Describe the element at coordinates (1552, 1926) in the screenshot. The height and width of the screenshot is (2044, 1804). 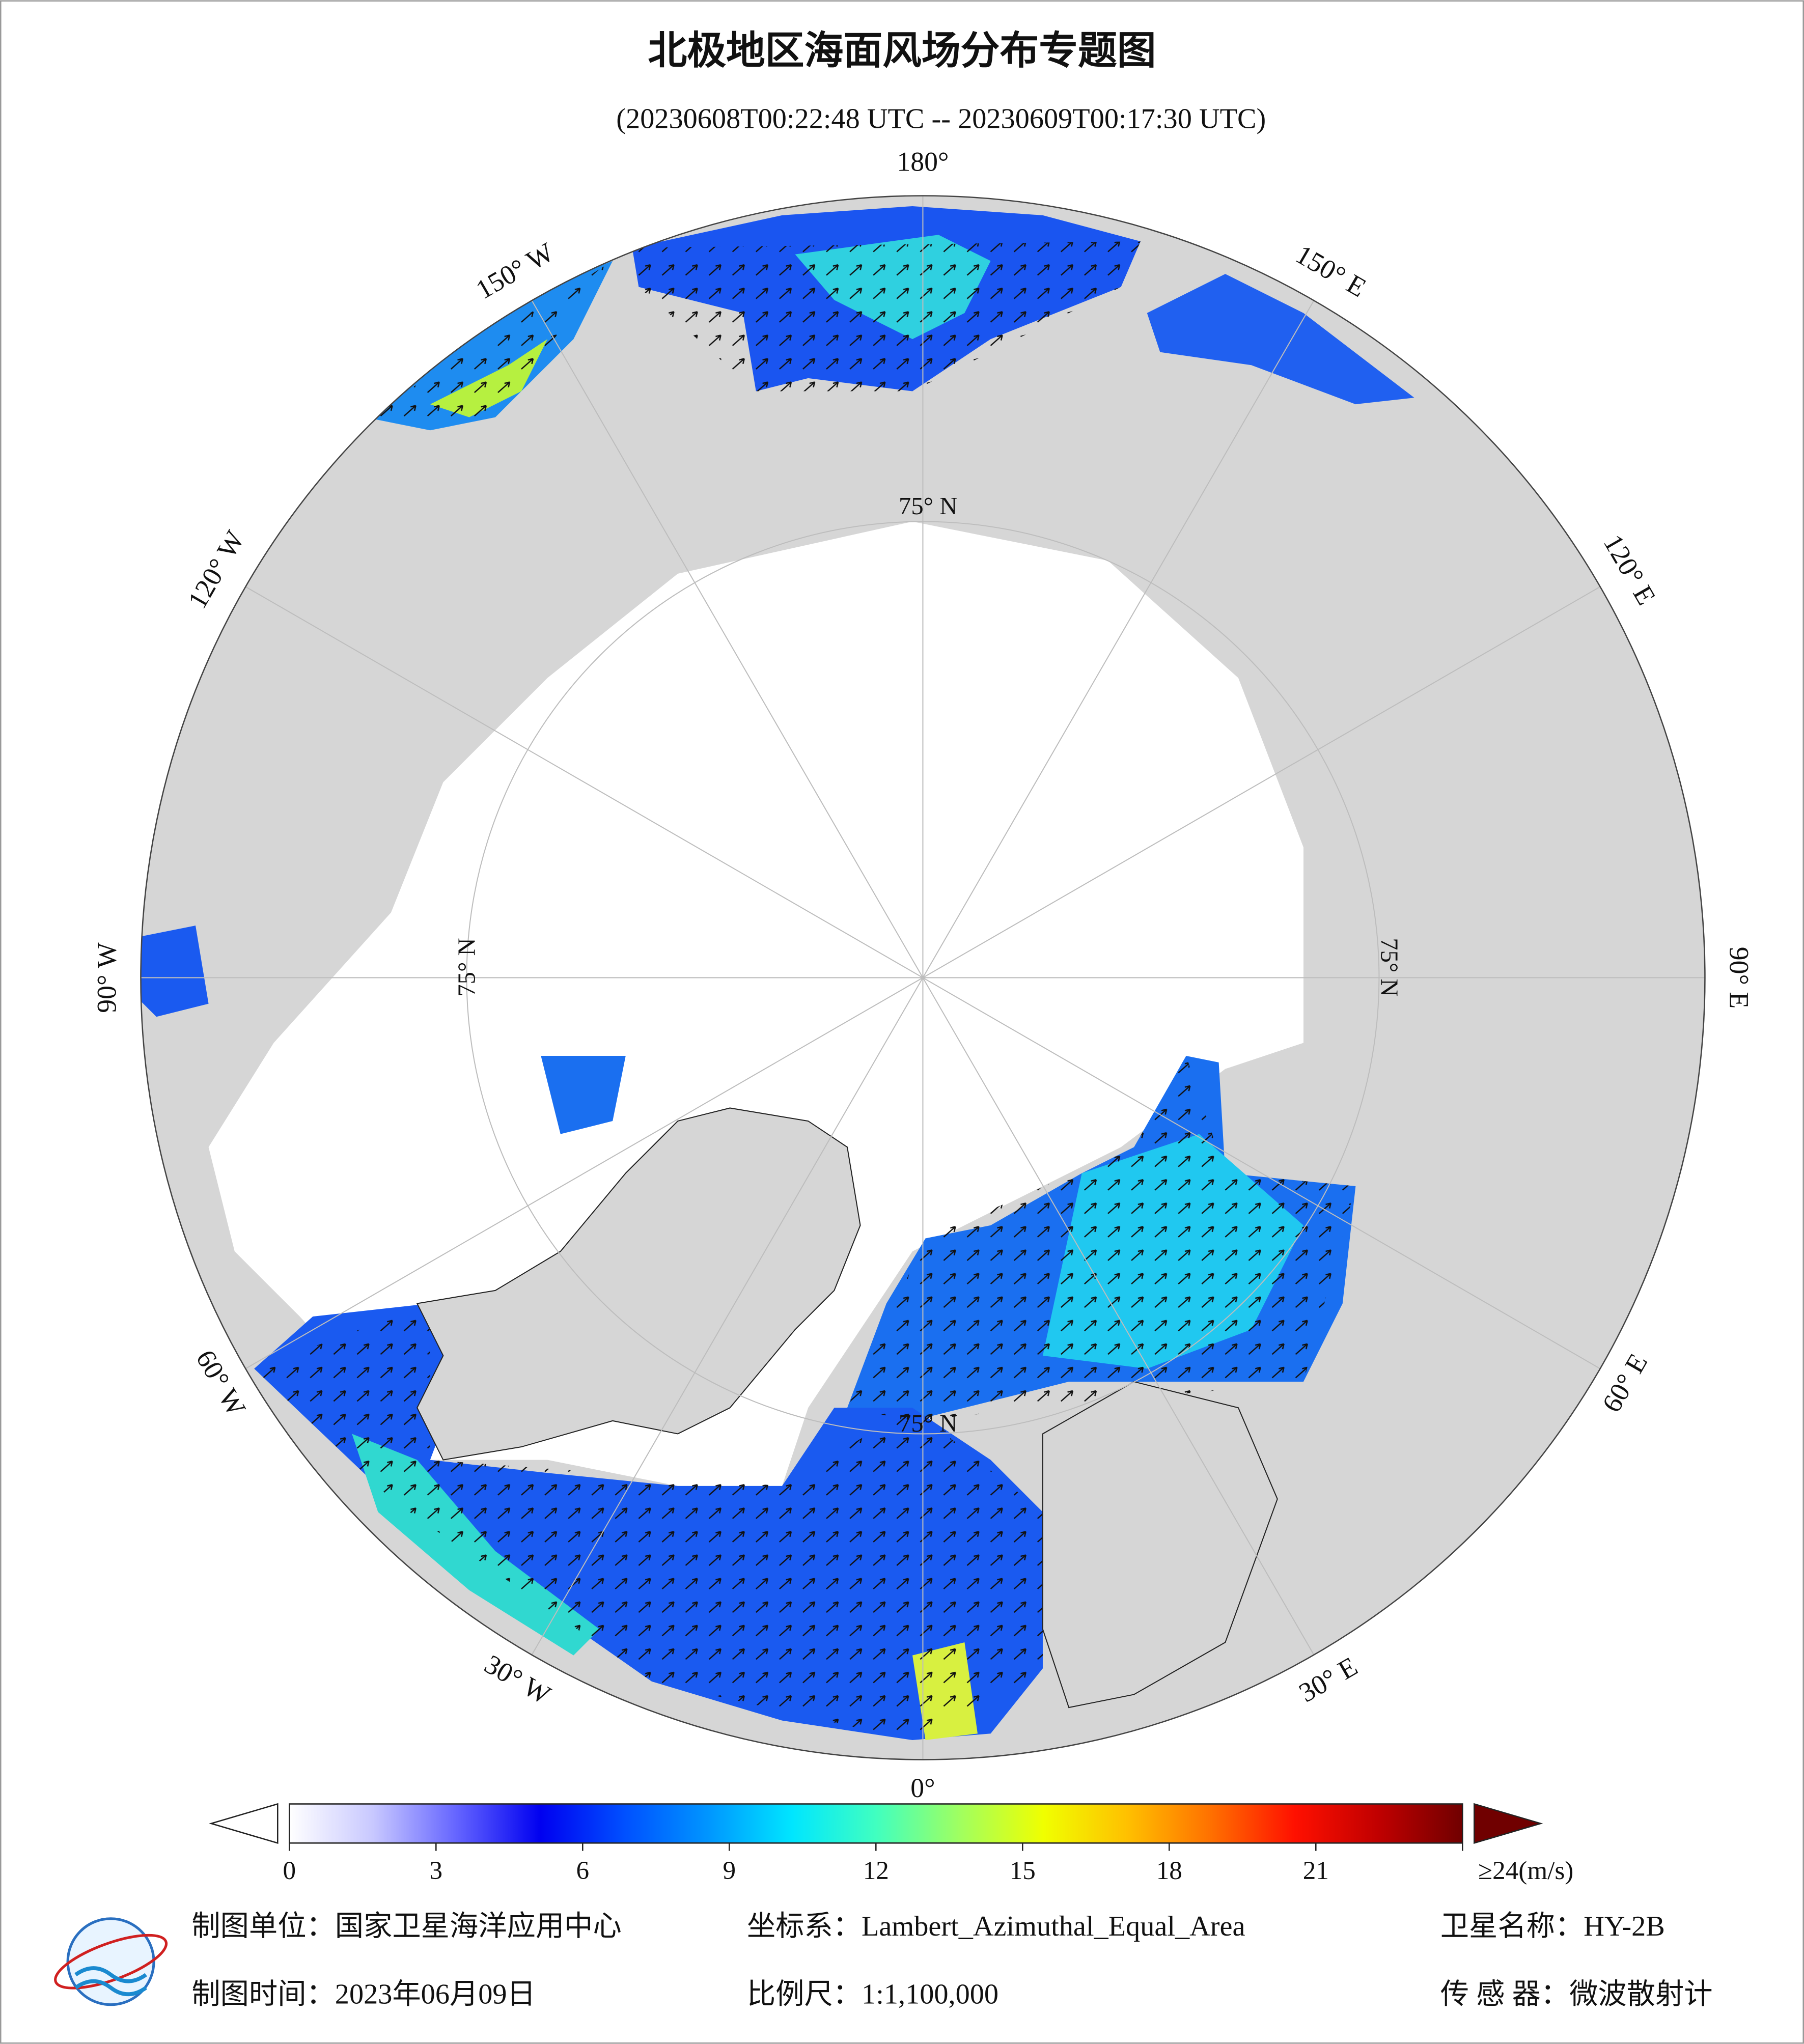
I see `footer-satellite: 卫星名称：HY-2B` at that location.